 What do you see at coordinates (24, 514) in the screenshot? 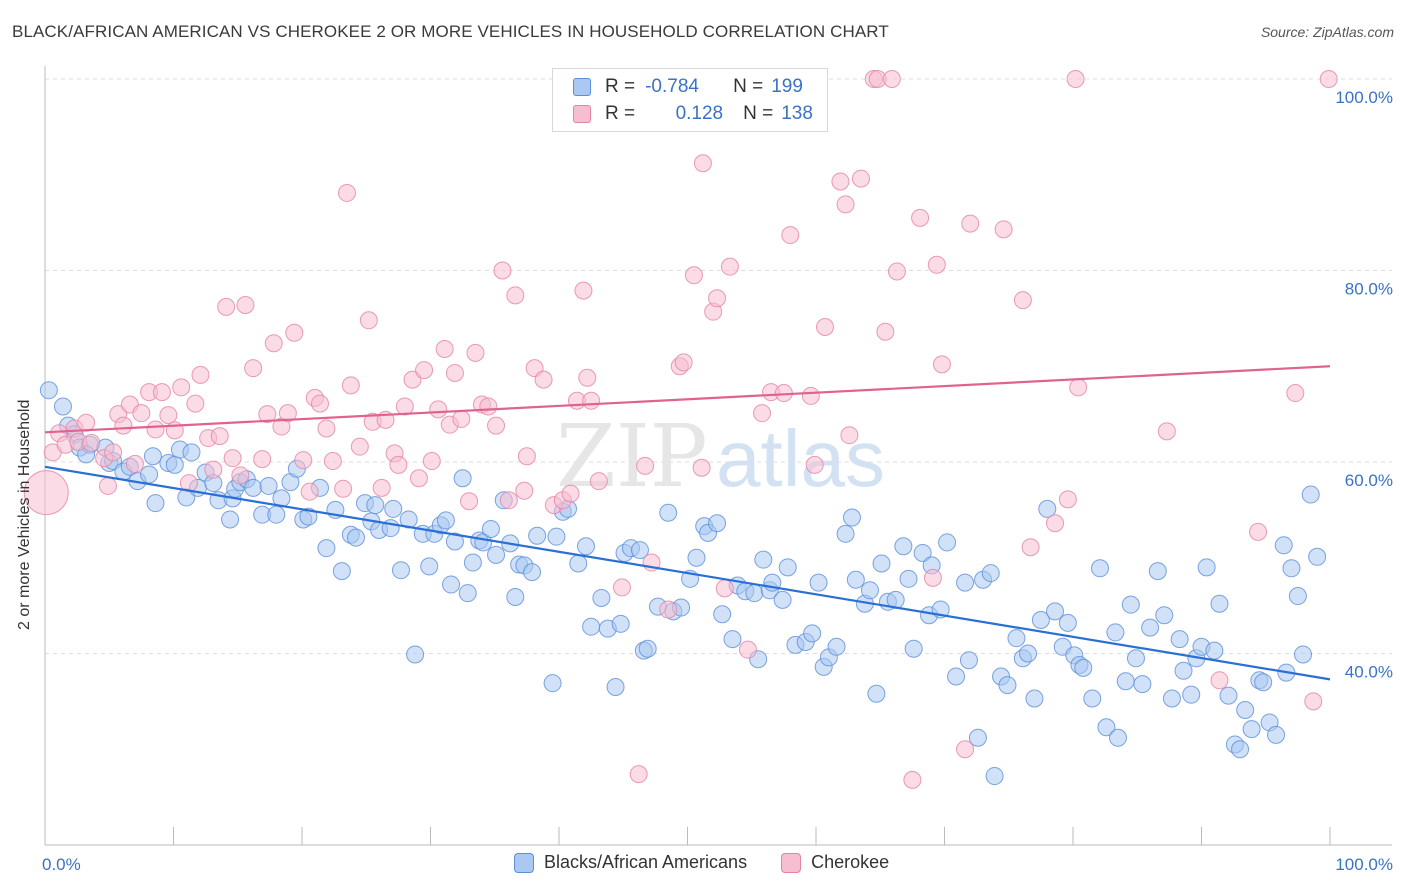
I see `y-axis-title: 2 or more Vehicles in Household` at bounding box center [24, 514].